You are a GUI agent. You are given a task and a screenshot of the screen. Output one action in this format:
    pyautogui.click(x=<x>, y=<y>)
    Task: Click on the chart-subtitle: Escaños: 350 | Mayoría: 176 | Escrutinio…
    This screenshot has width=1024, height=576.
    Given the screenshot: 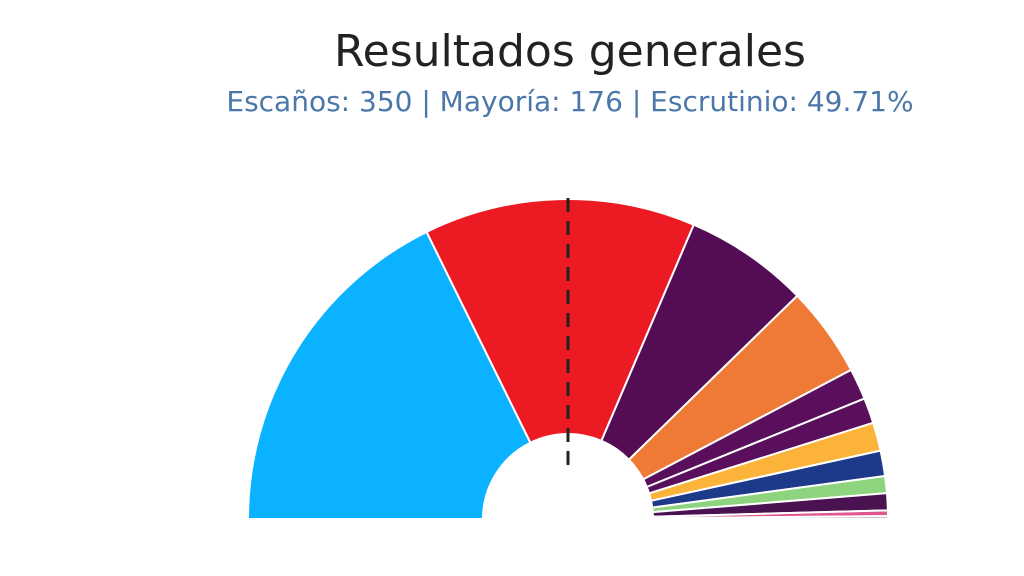 What is the action you would take?
    pyautogui.click(x=569, y=101)
    